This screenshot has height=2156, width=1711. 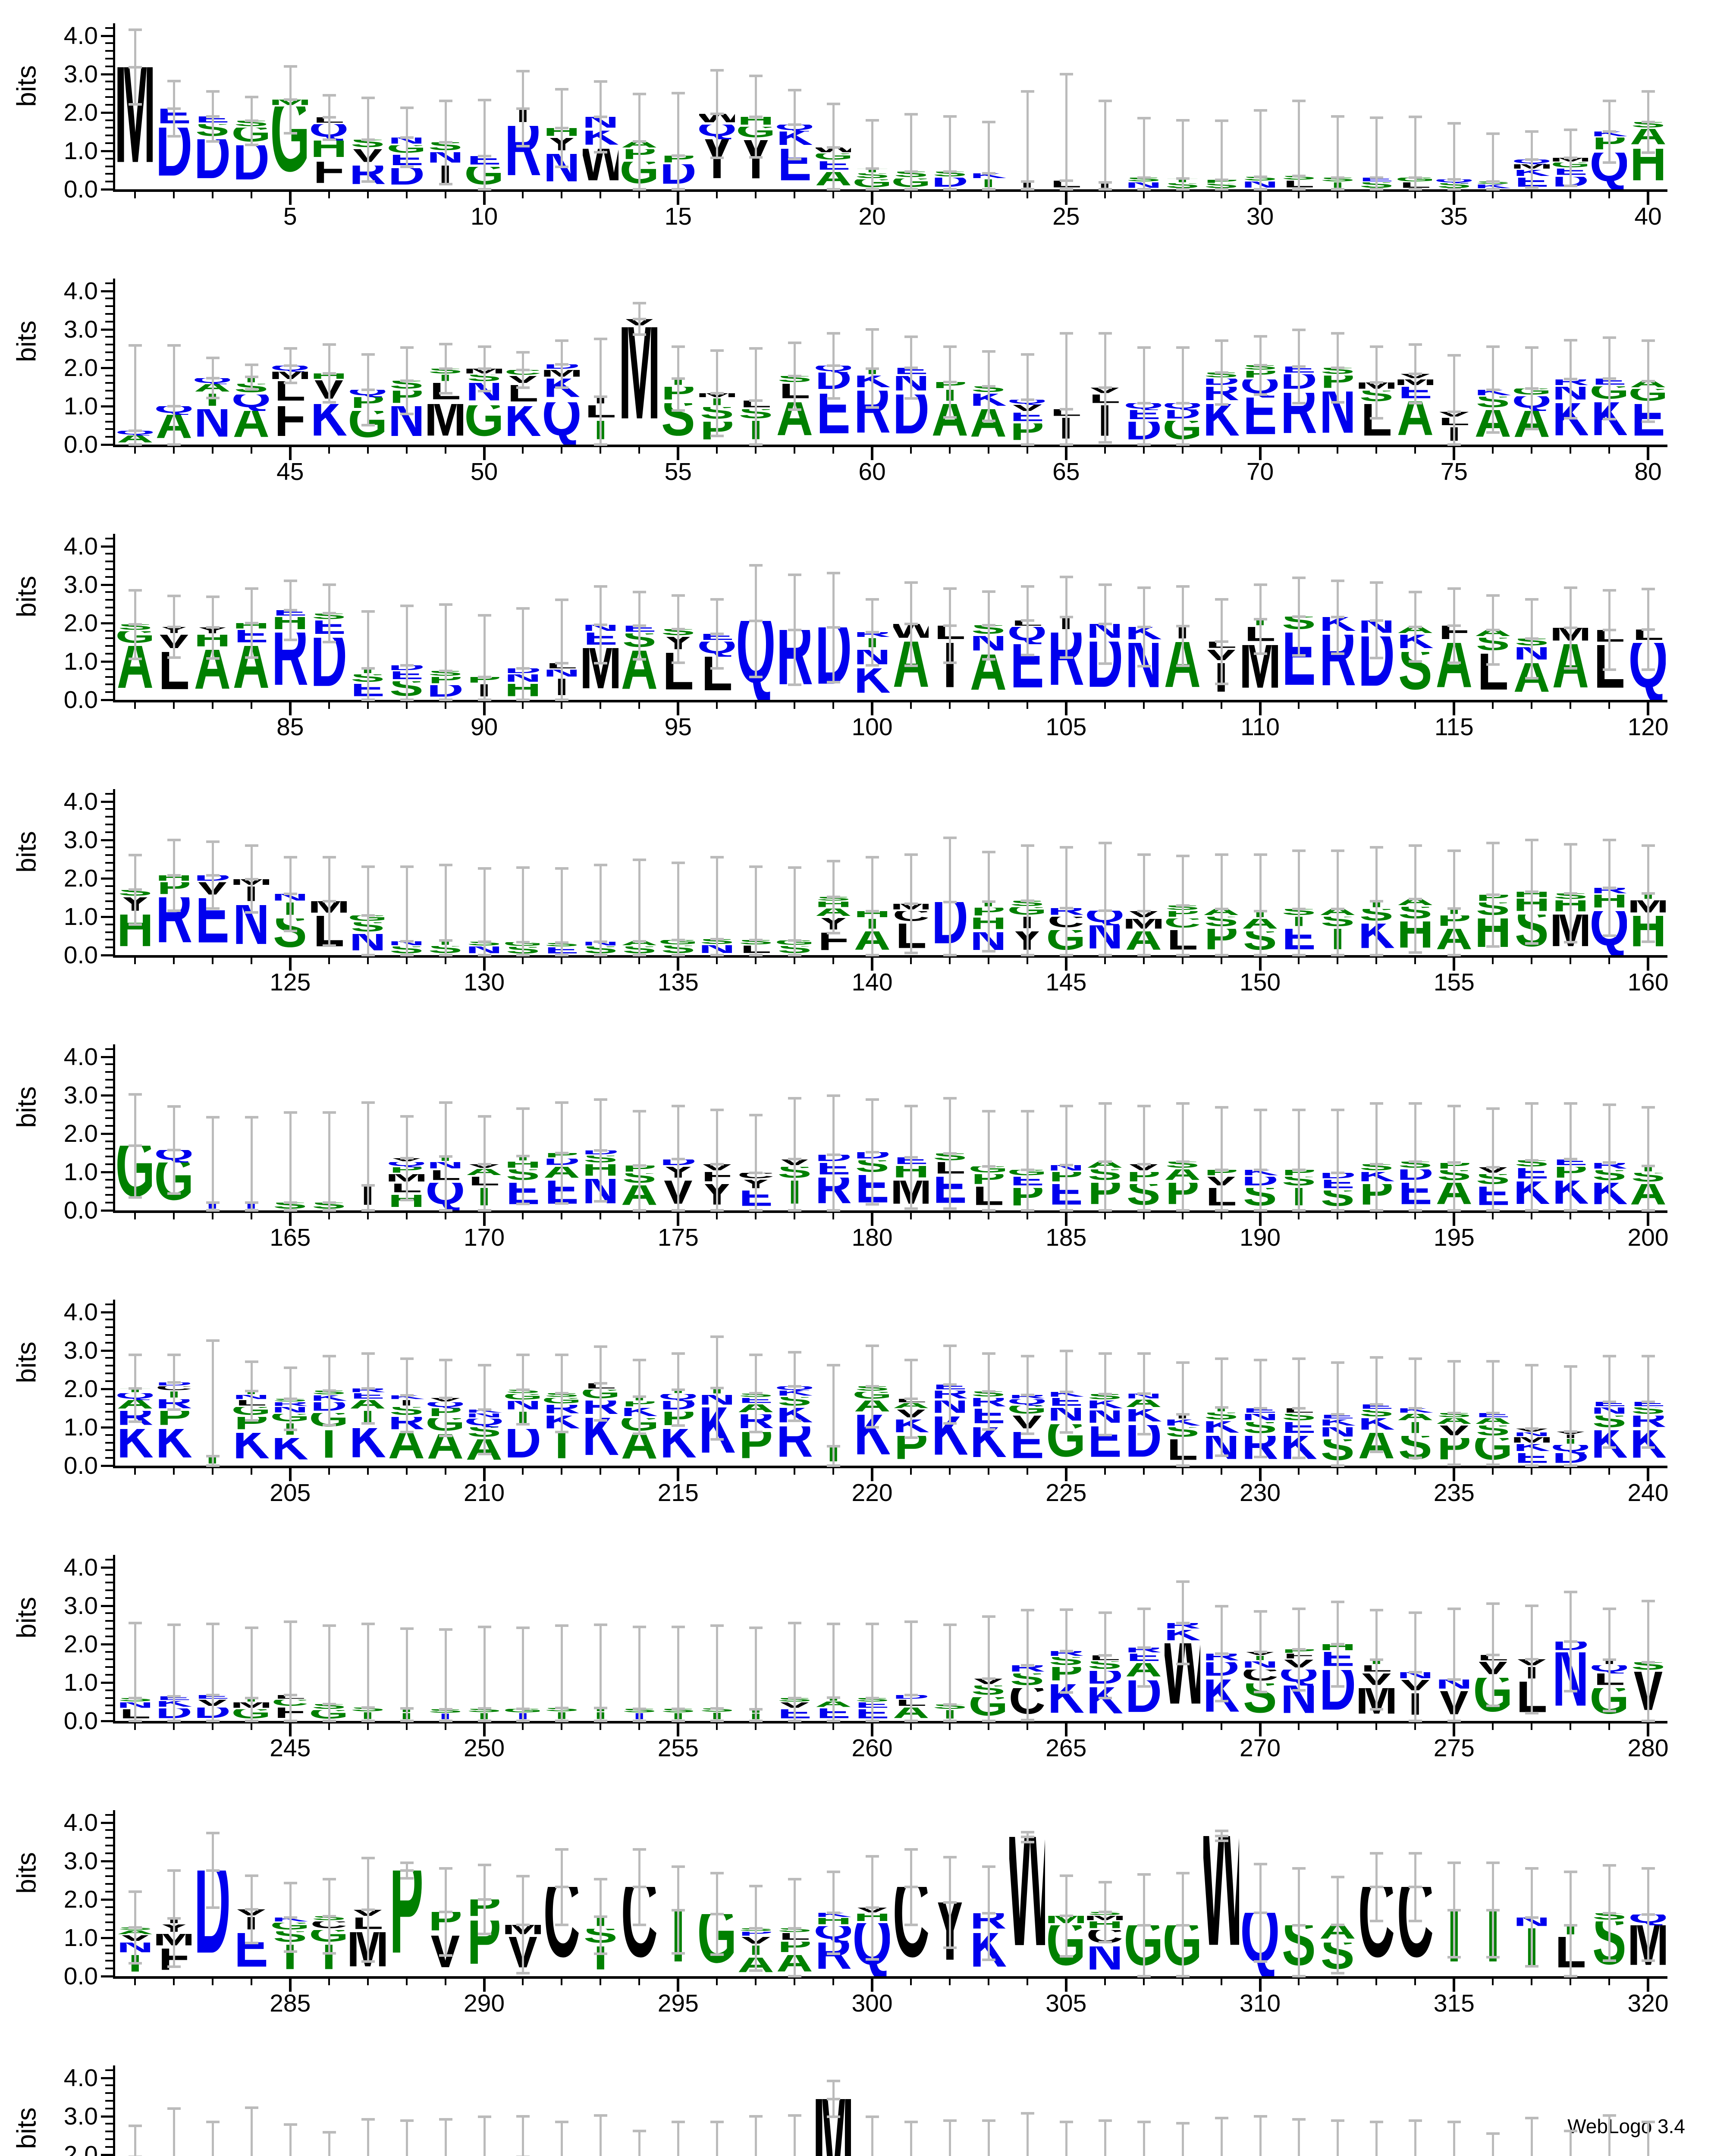 What do you see at coordinates (562, 423) in the screenshot?
I see `logo-letter: Q` at bounding box center [562, 423].